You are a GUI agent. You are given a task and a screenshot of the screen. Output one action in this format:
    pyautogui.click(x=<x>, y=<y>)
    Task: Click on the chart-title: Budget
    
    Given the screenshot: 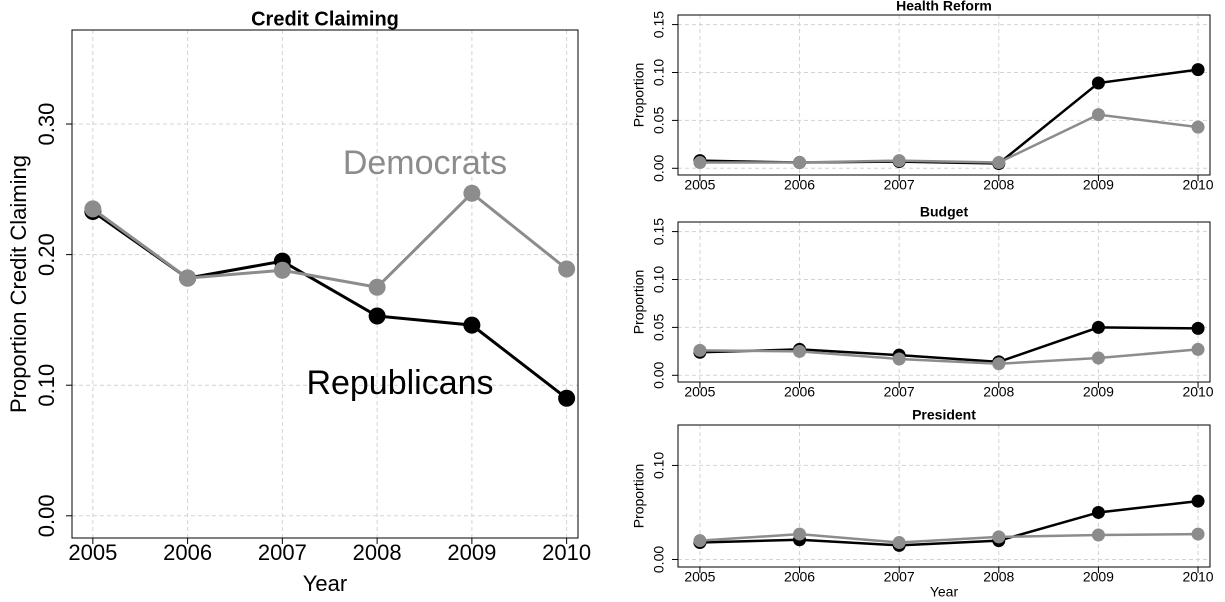 What is the action you would take?
    pyautogui.click(x=944, y=212)
    